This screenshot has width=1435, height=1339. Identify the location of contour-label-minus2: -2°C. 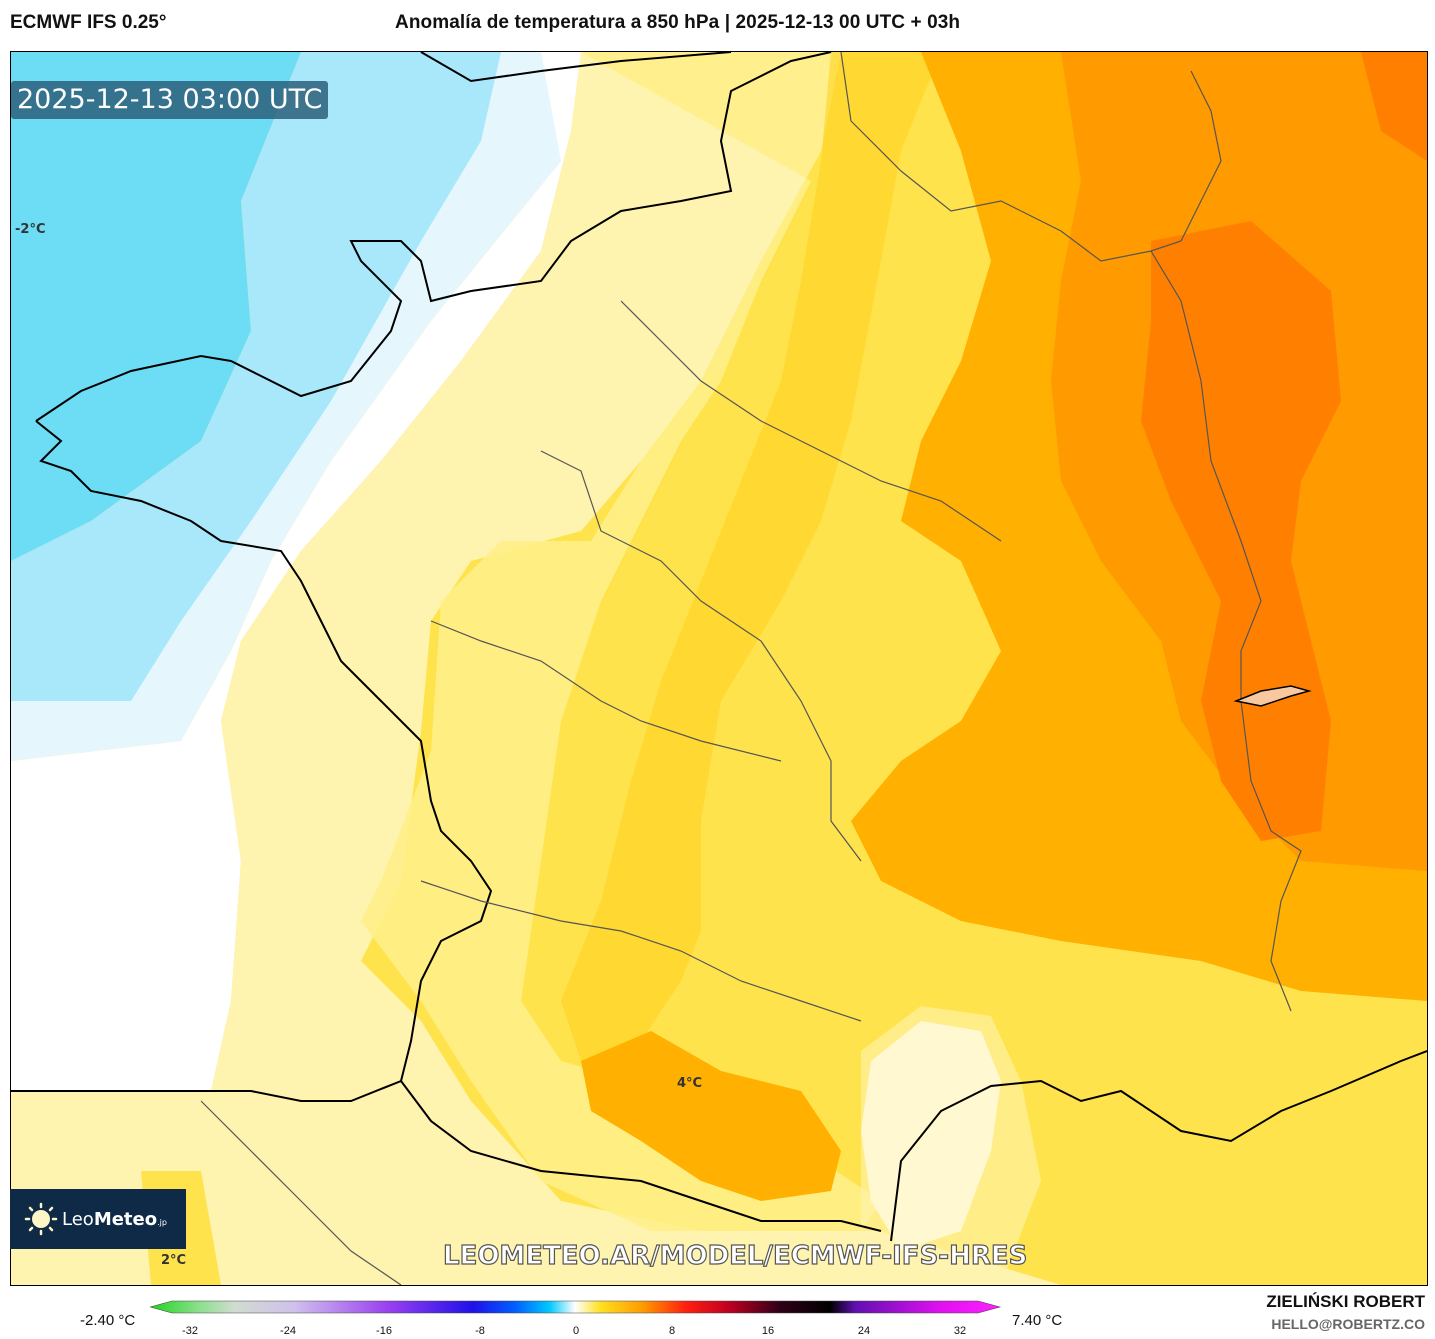
(30, 229).